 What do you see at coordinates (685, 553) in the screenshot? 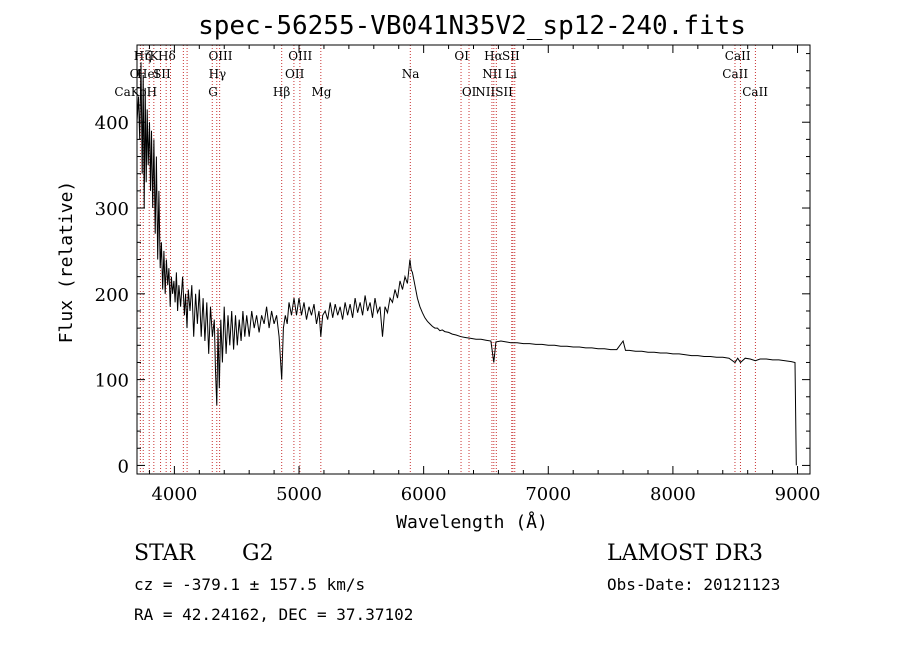
I see `survey-label: LAMOST DR3` at bounding box center [685, 553].